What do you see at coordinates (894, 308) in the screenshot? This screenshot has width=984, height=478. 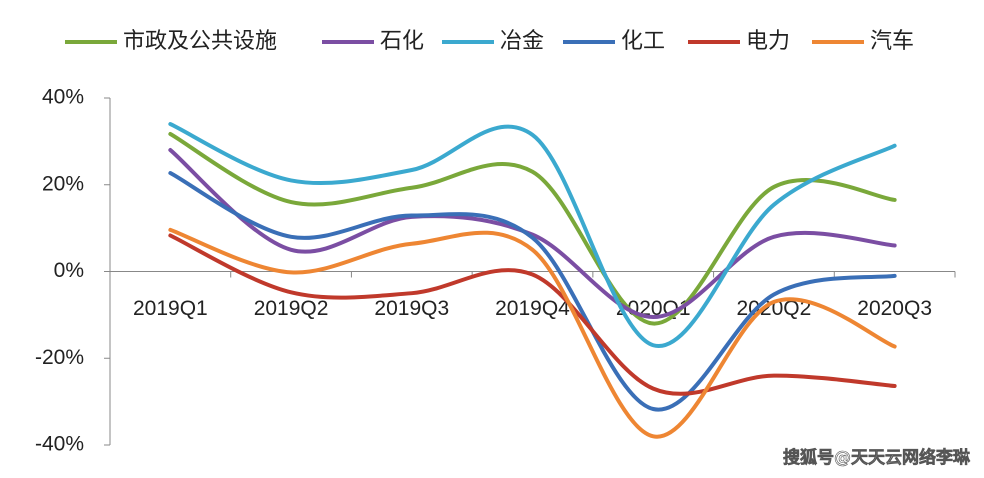 I see `x-tick-label: 2020Q3` at bounding box center [894, 308].